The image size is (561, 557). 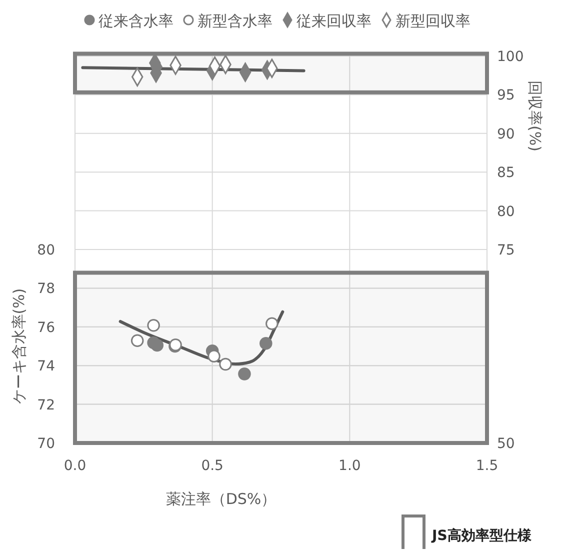 I want to click on legend-label: 従来含水率, so click(x=136, y=21).